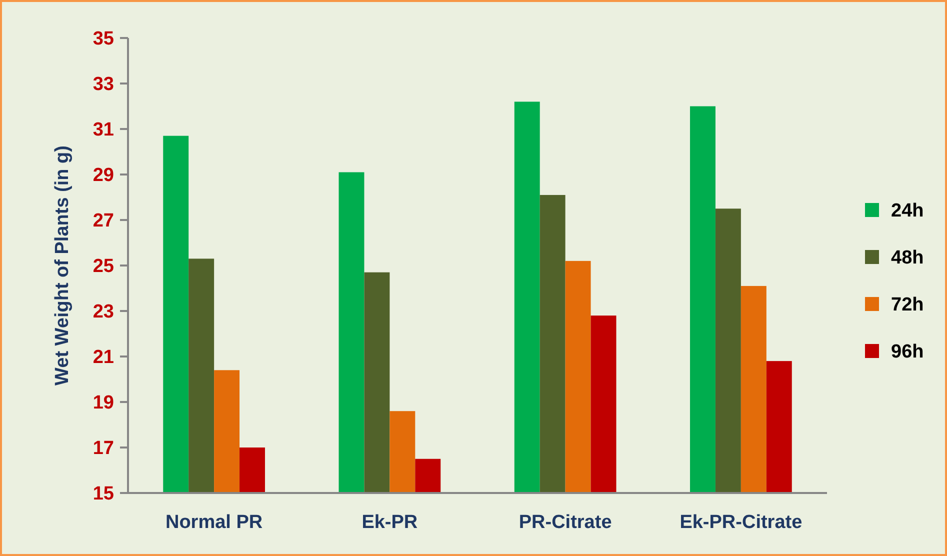 The width and height of the screenshot is (947, 556). What do you see at coordinates (741, 522) in the screenshot?
I see `x-tick-label: Ek-PR-Citrate` at bounding box center [741, 522].